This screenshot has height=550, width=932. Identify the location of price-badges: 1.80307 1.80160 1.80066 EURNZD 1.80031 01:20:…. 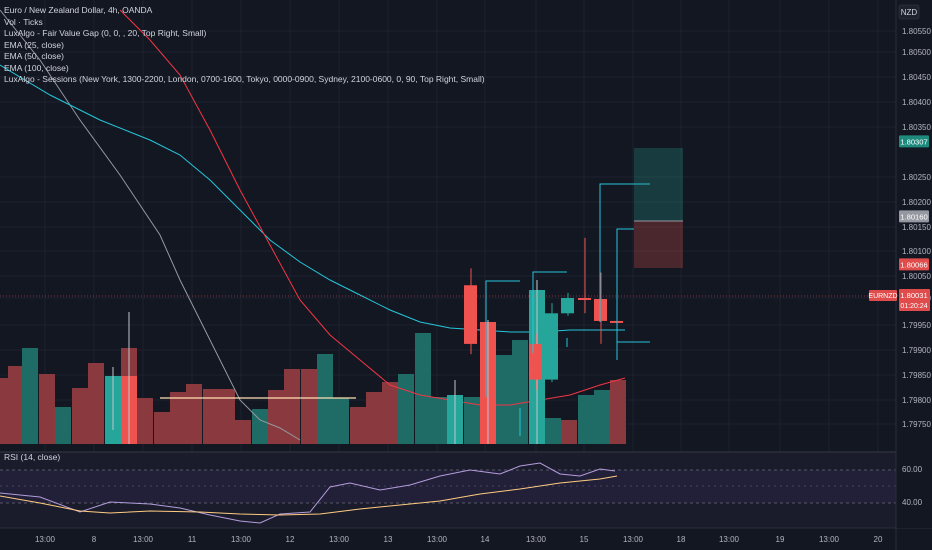
(899, 223).